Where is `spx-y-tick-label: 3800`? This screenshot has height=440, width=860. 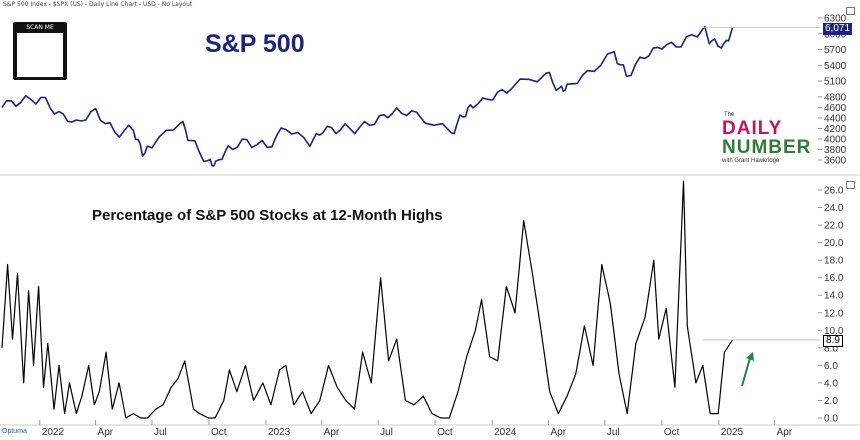 spx-y-tick-label: 3800 is located at coordinates (835, 150).